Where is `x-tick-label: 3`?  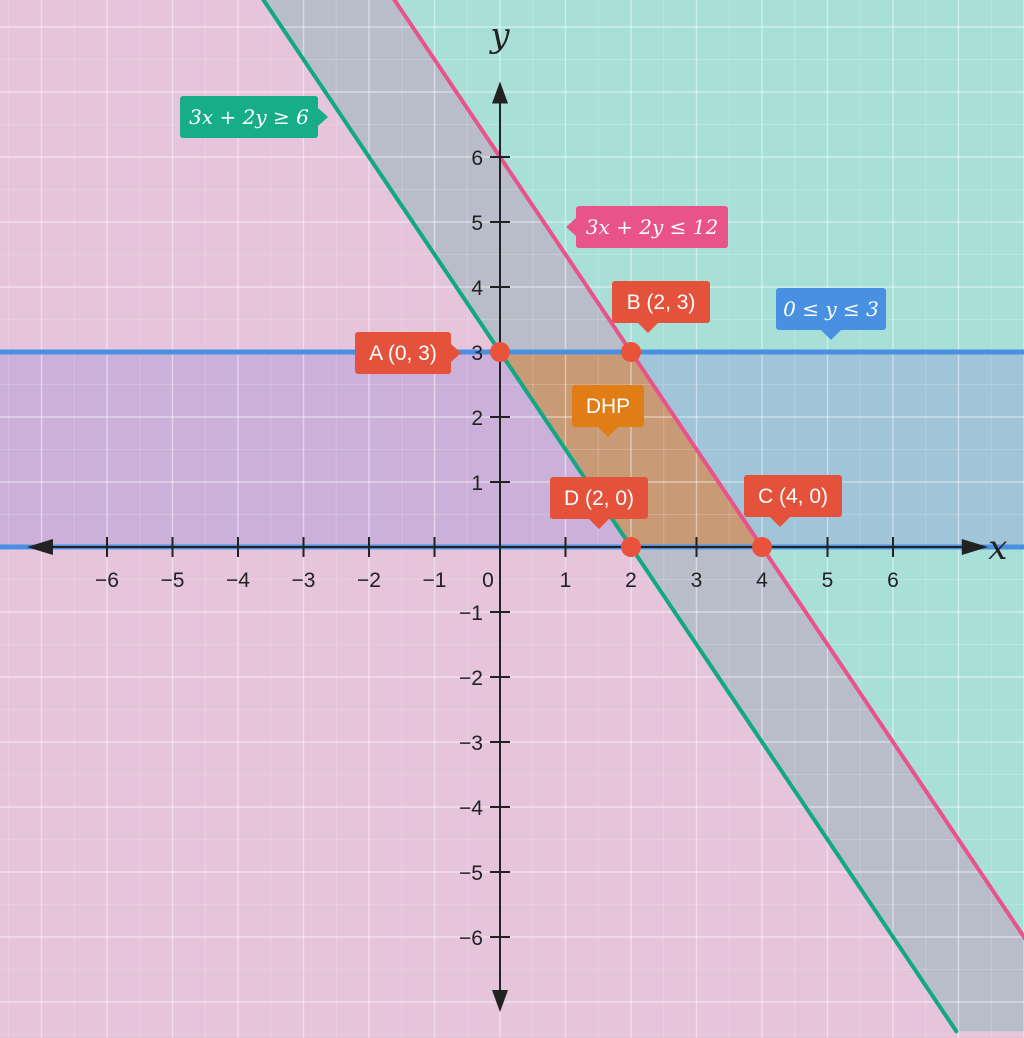
x-tick-label: 3 is located at coordinates (697, 580).